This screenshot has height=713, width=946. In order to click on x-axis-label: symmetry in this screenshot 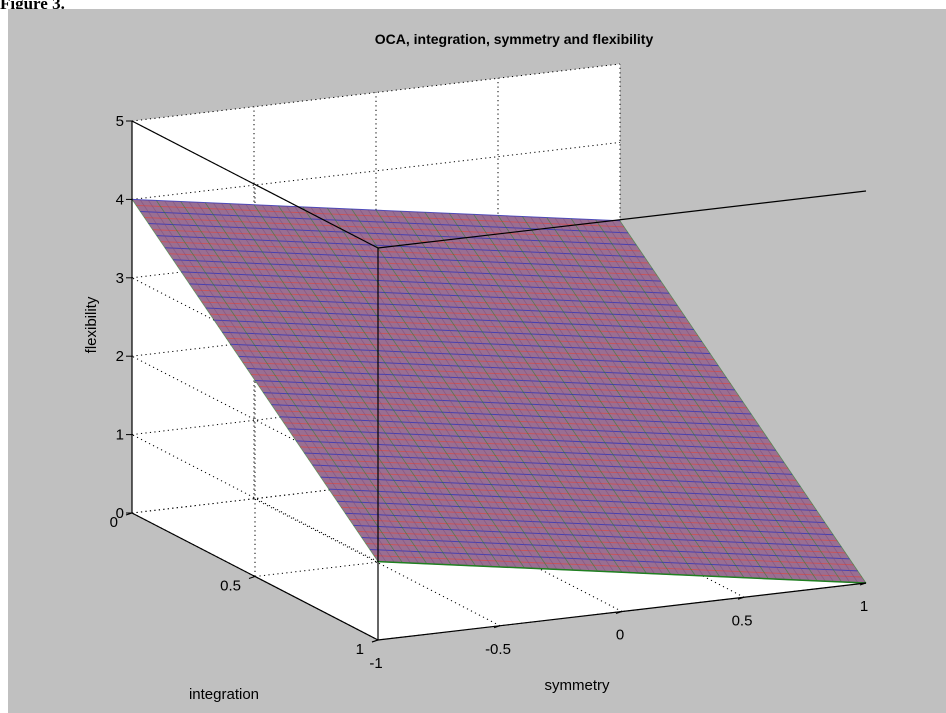, I will do `click(577, 685)`.